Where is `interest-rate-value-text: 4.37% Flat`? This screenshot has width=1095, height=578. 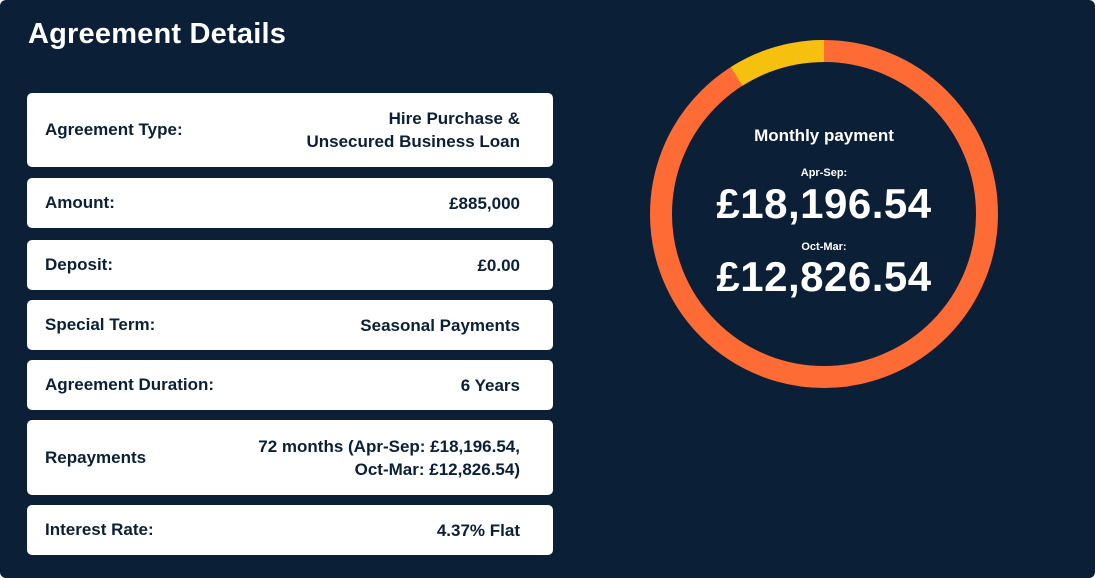
interest-rate-value-text: 4.37% Flat is located at coordinates (478, 530).